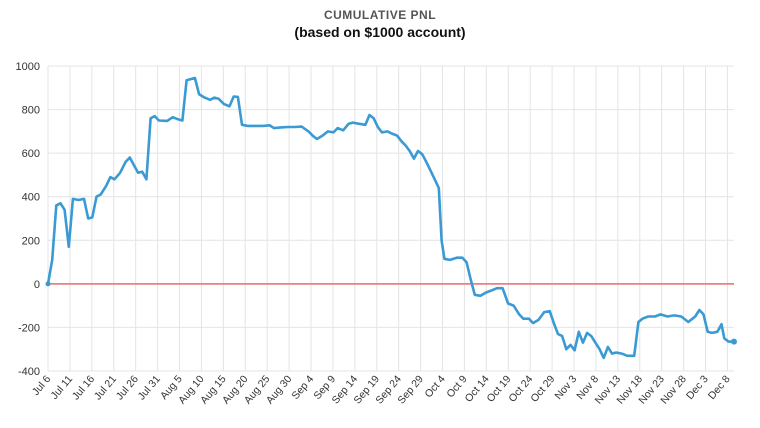  Describe the element at coordinates (542, 389) in the screenshot. I see `x-tick-label: Oct 29` at that location.